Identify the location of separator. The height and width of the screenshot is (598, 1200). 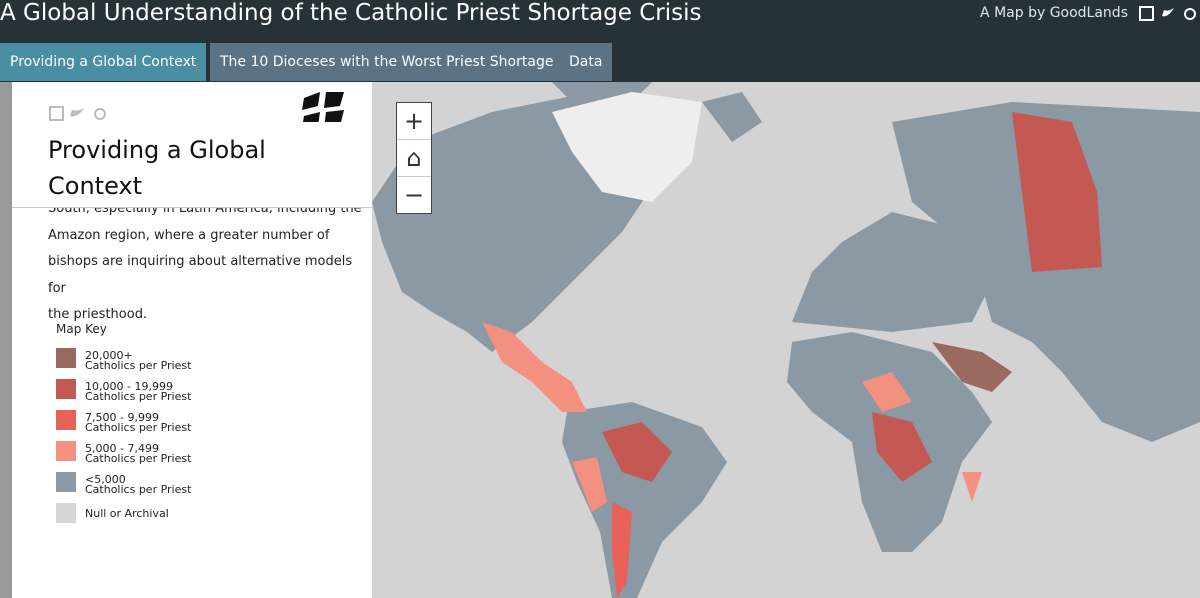
(192, 207).